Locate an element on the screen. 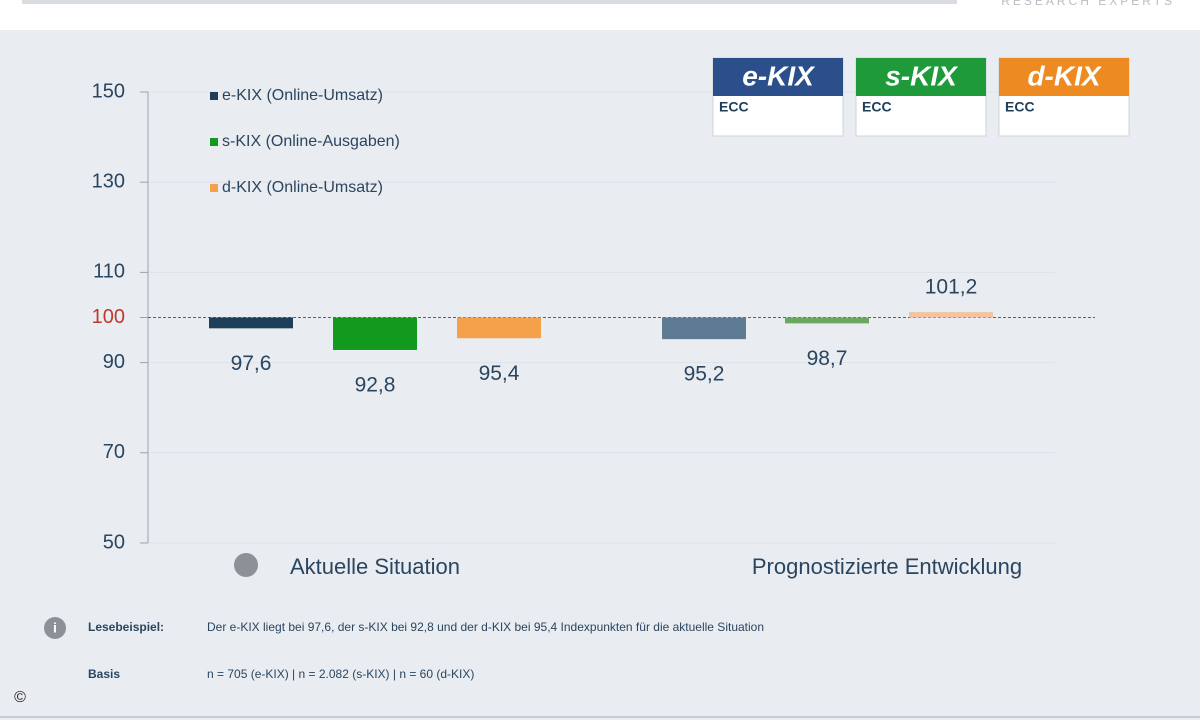 The image size is (1200, 725). value-label: 101,2 is located at coordinates (951, 287).